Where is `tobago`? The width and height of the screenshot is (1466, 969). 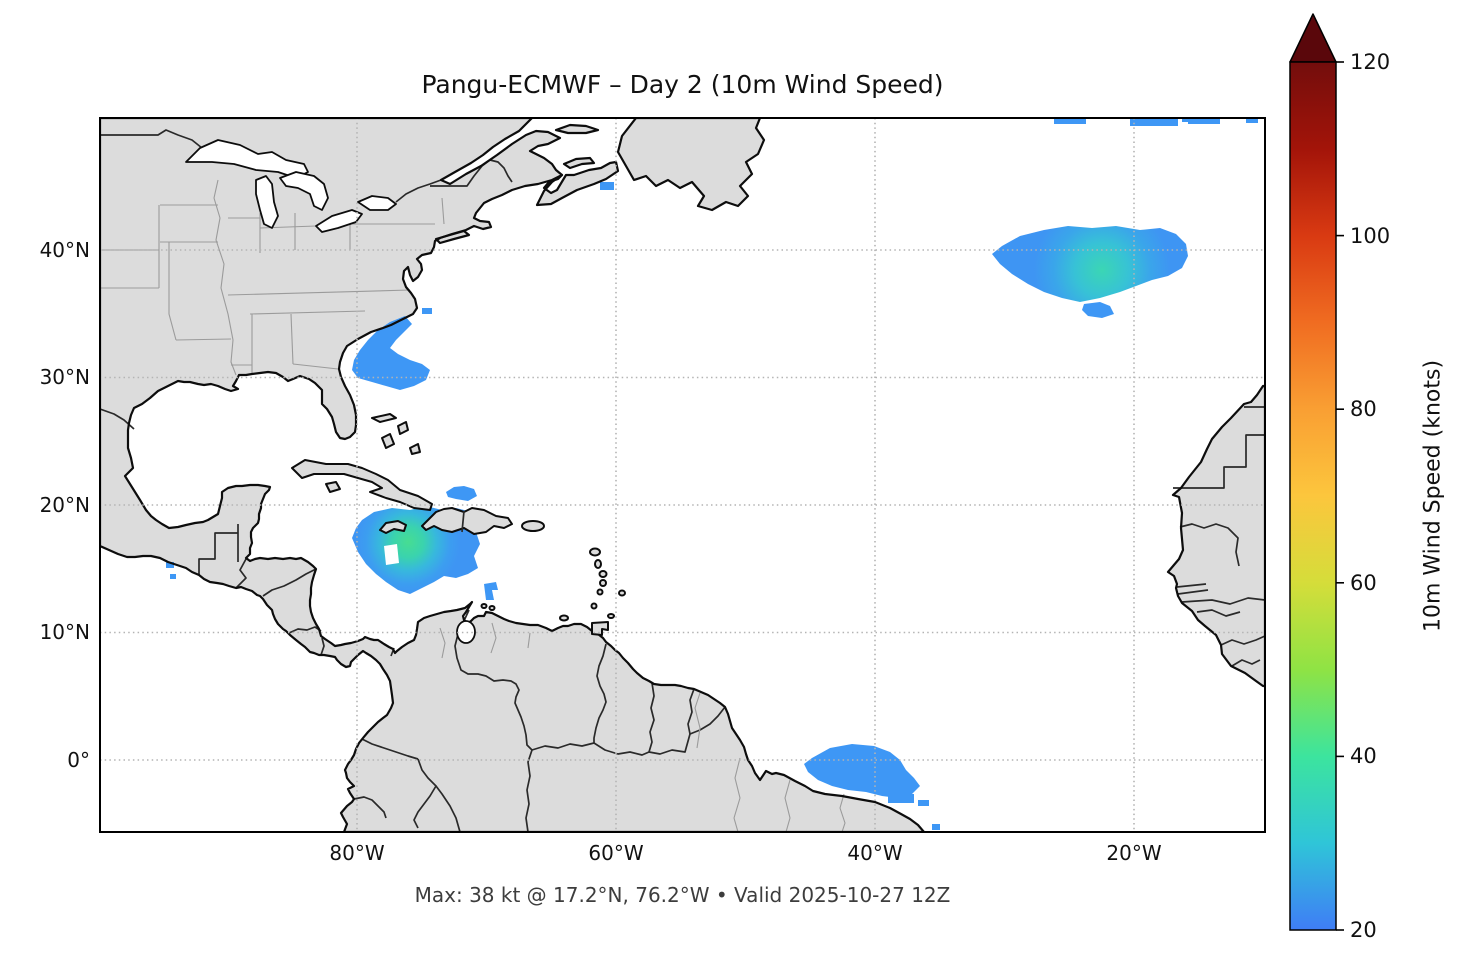
tobago is located at coordinates (611, 616).